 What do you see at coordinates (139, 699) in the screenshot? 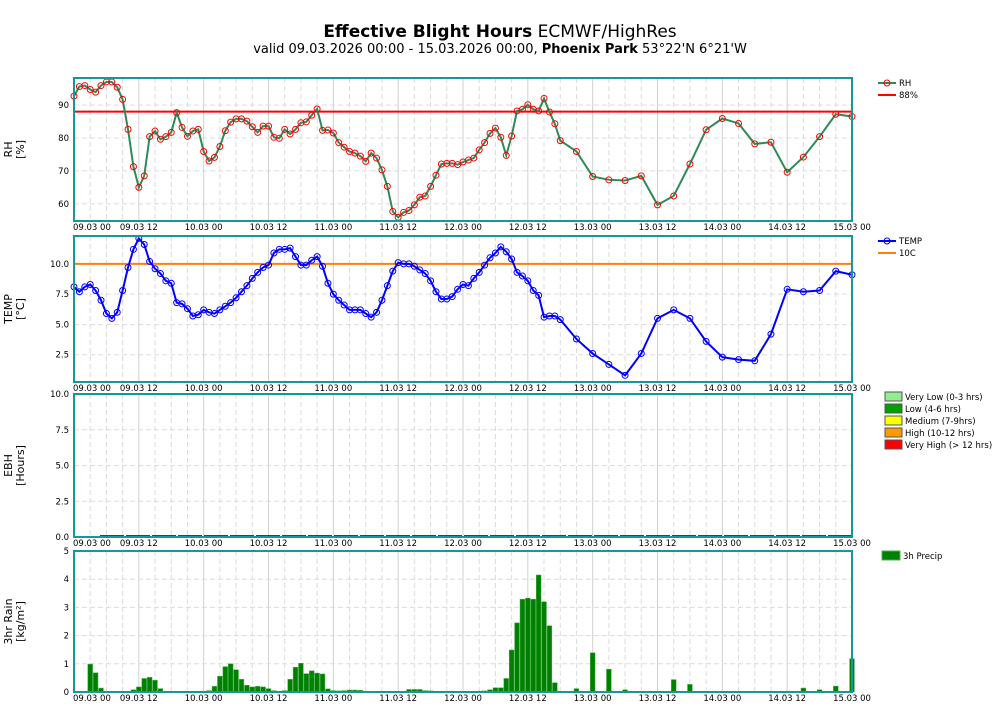
I see `x-tick-label: 09.03 12` at bounding box center [139, 699].